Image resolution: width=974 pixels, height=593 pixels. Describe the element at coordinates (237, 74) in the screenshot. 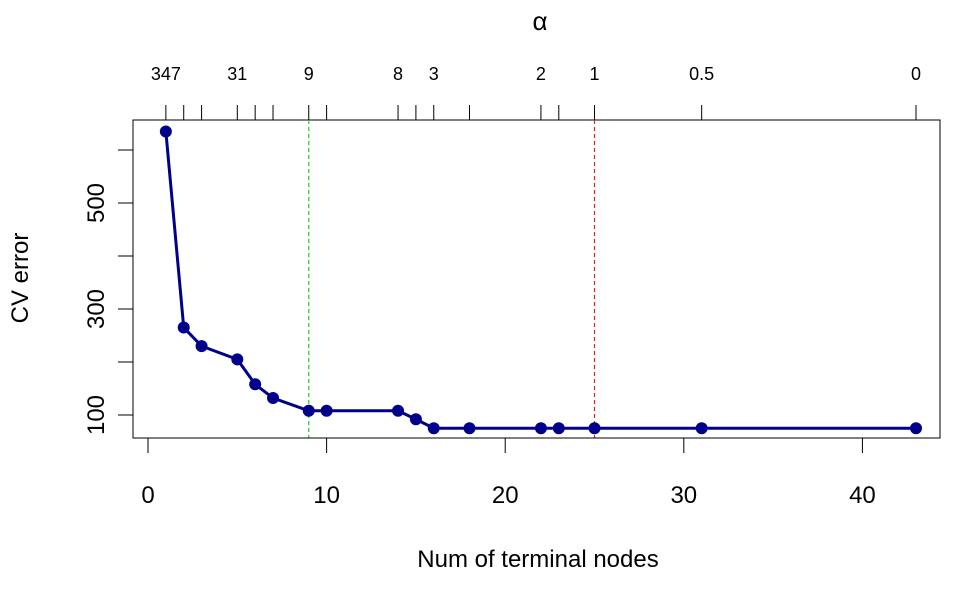

I see `top-tick-label: 31` at that location.